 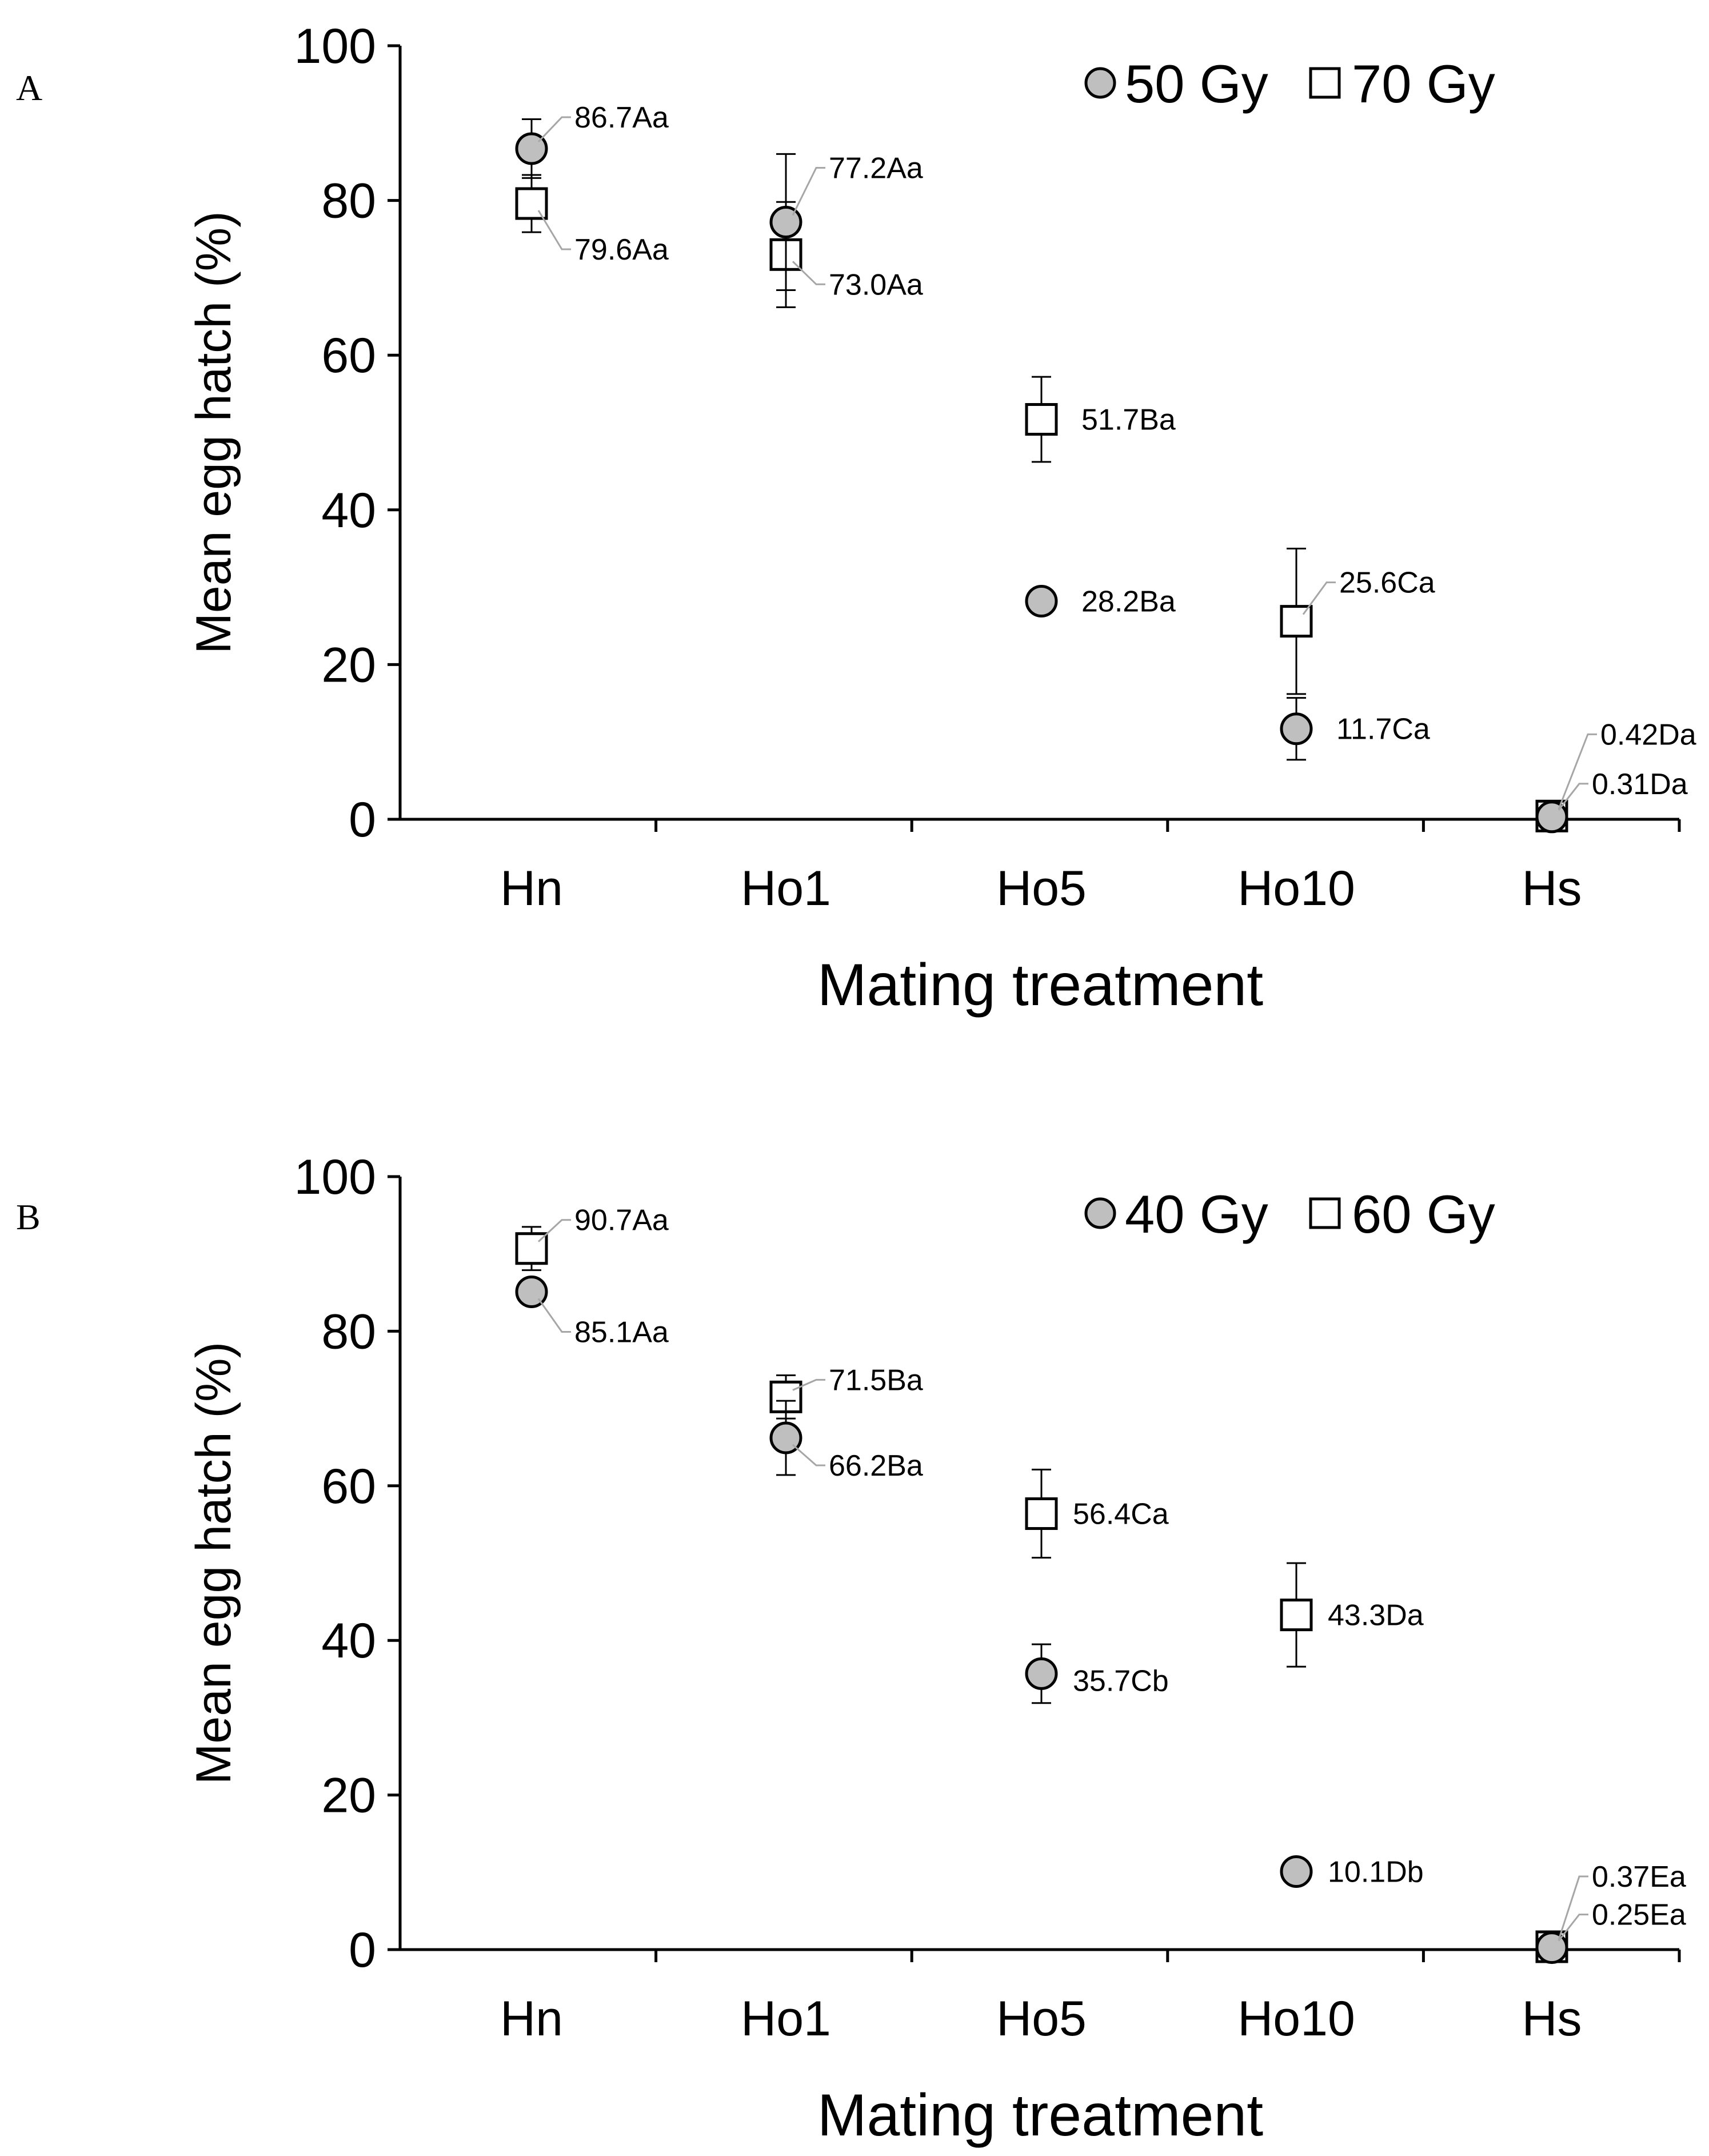 I want to click on data-label: 51.7Ba, so click(x=1128, y=419).